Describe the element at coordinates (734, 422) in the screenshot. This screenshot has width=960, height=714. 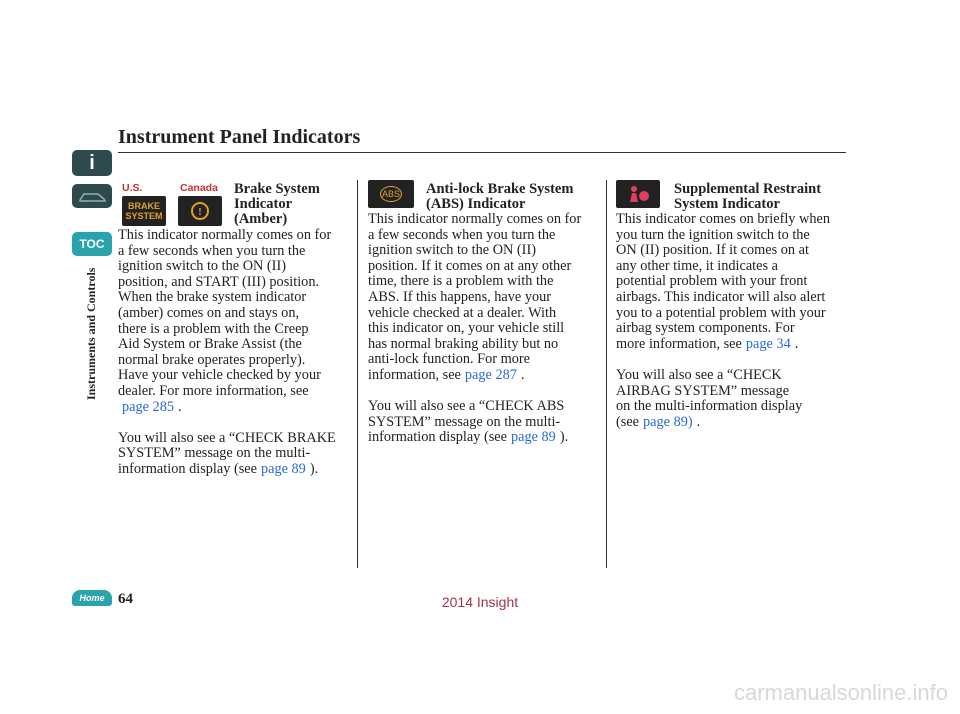
I see `text-line: (see page 89).` at that location.